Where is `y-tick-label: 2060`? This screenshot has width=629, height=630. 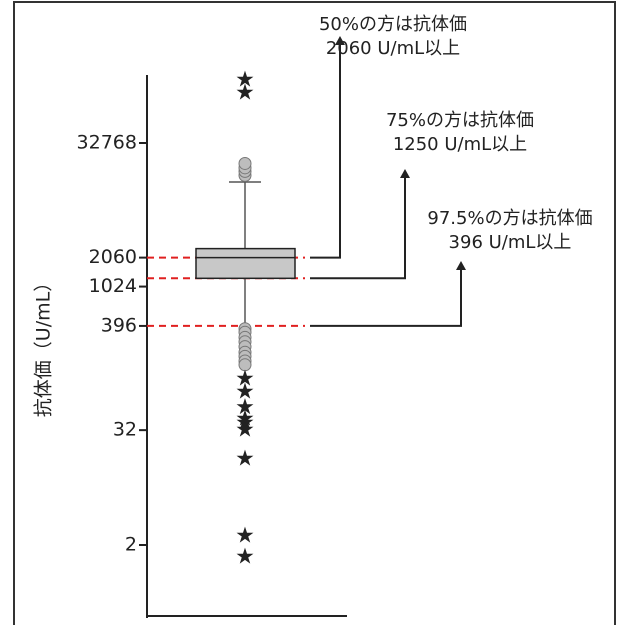 y-tick-label: 2060 is located at coordinates (113, 257).